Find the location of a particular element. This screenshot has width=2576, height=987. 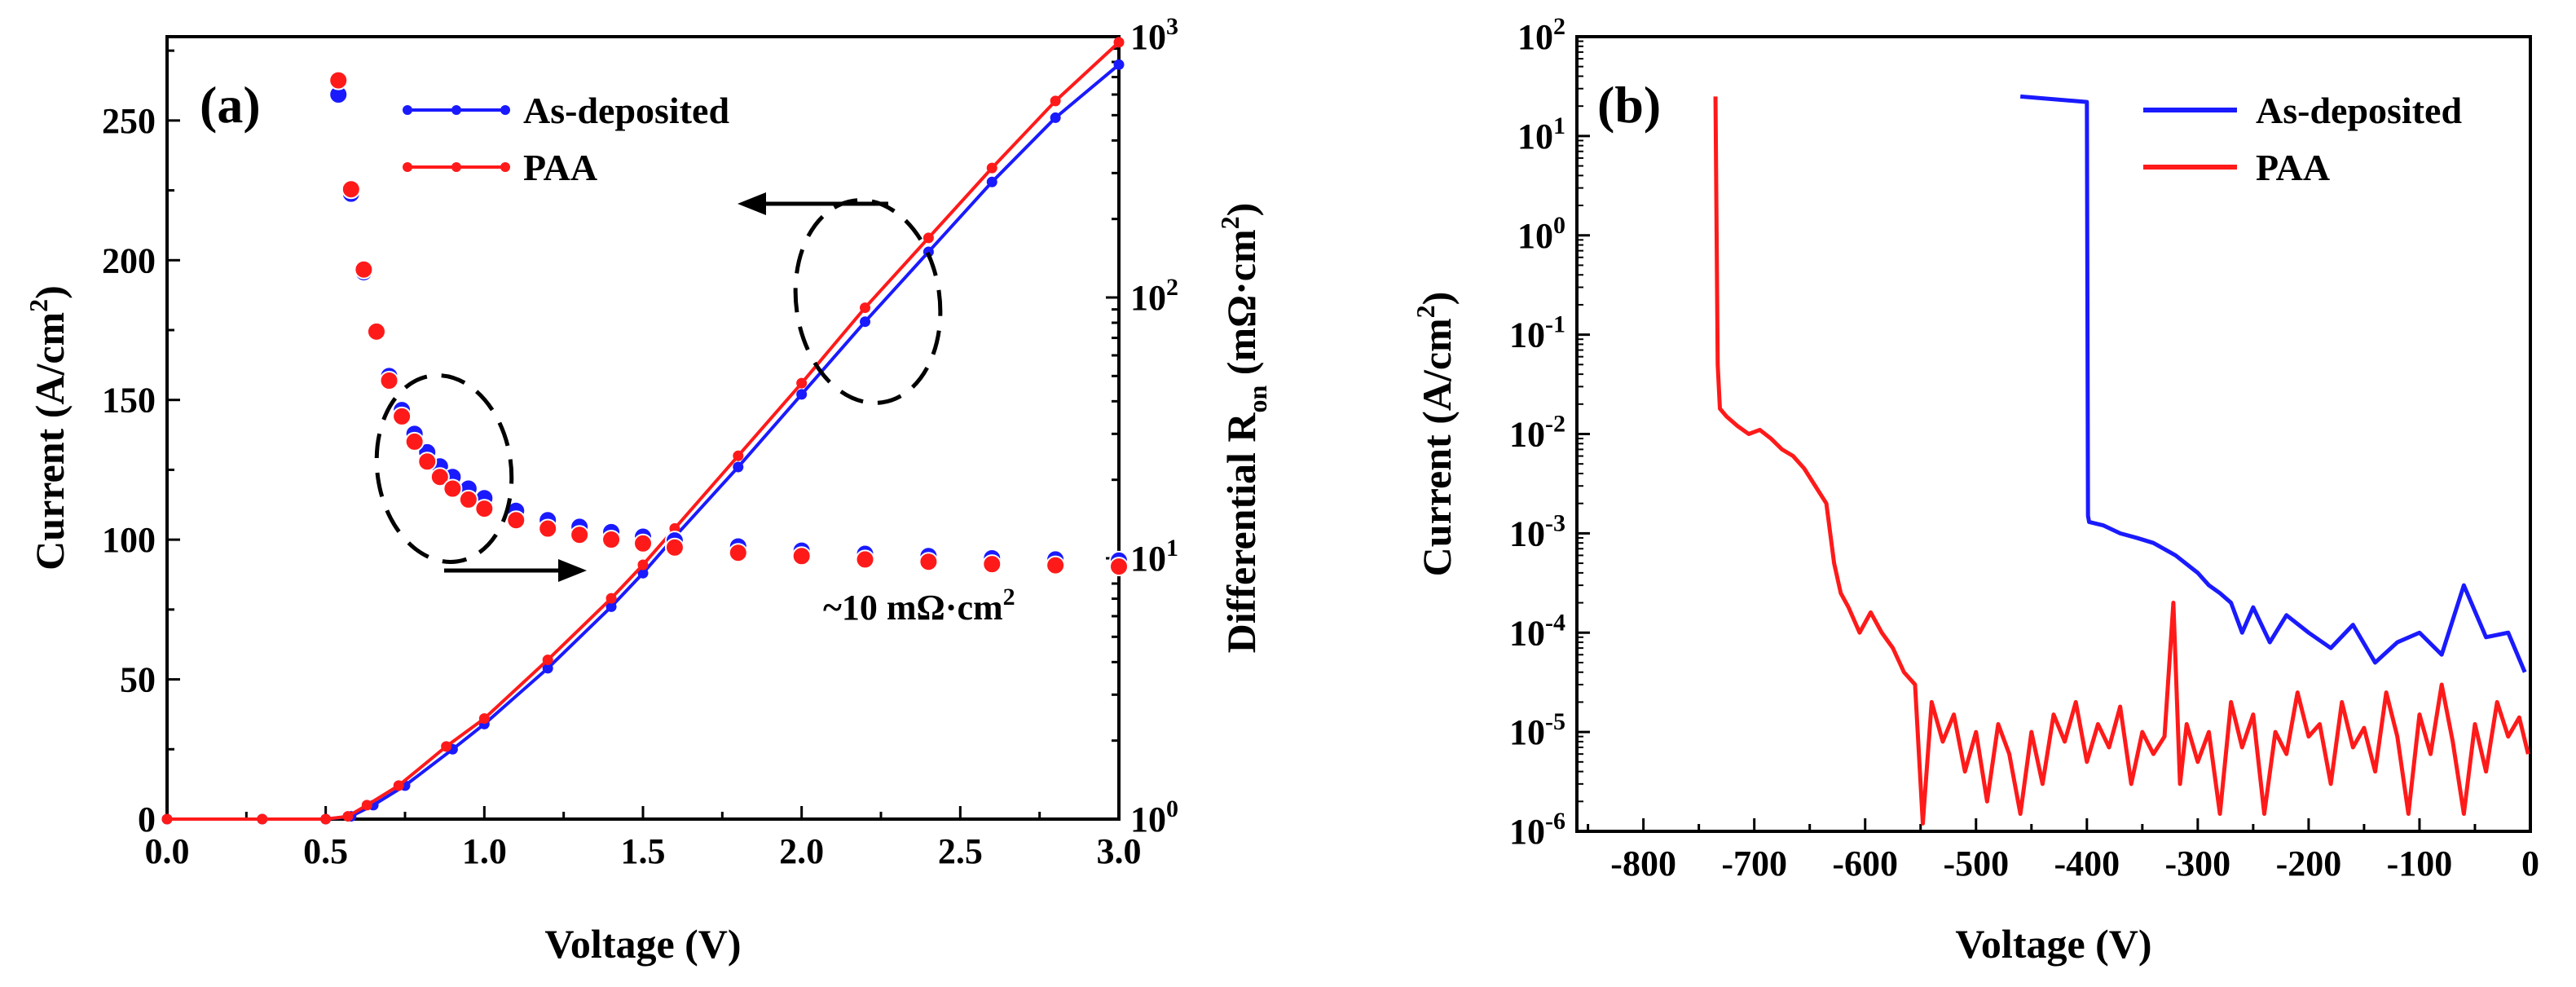

x-axis-label-a: Voltage (V) is located at coordinates (642, 944).